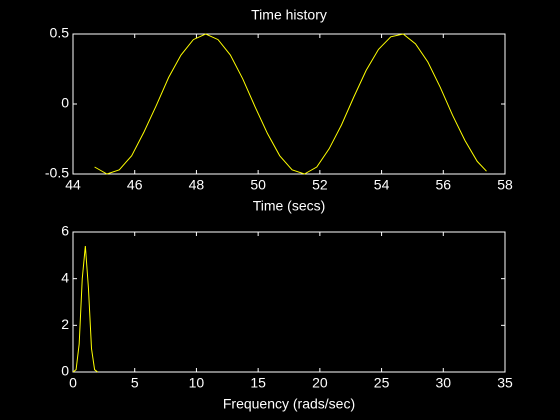 The image size is (560, 420). Describe the element at coordinates (57, 173) in the screenshot. I see `y-tick-label: -0.5` at that location.